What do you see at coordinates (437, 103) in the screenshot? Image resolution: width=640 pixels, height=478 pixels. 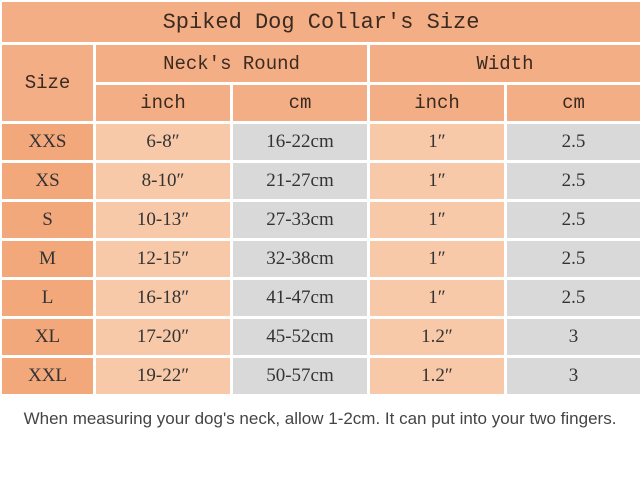 I see `header-width-inch: inch` at bounding box center [437, 103].